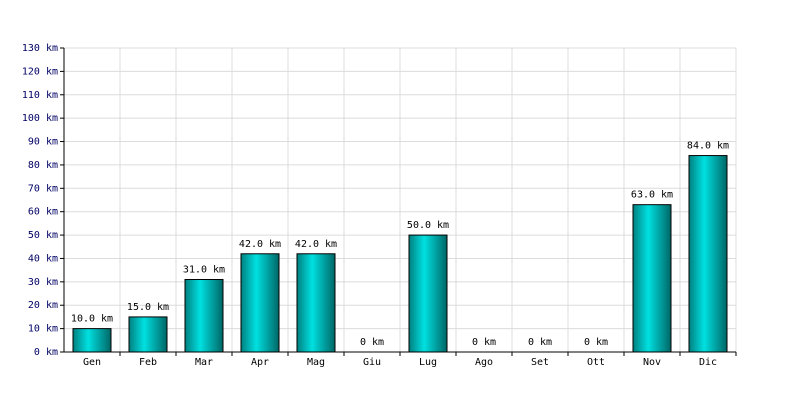 The width and height of the screenshot is (800, 400). What do you see at coordinates (92, 319) in the screenshot?
I see `value-label: 10.0 km` at bounding box center [92, 319].